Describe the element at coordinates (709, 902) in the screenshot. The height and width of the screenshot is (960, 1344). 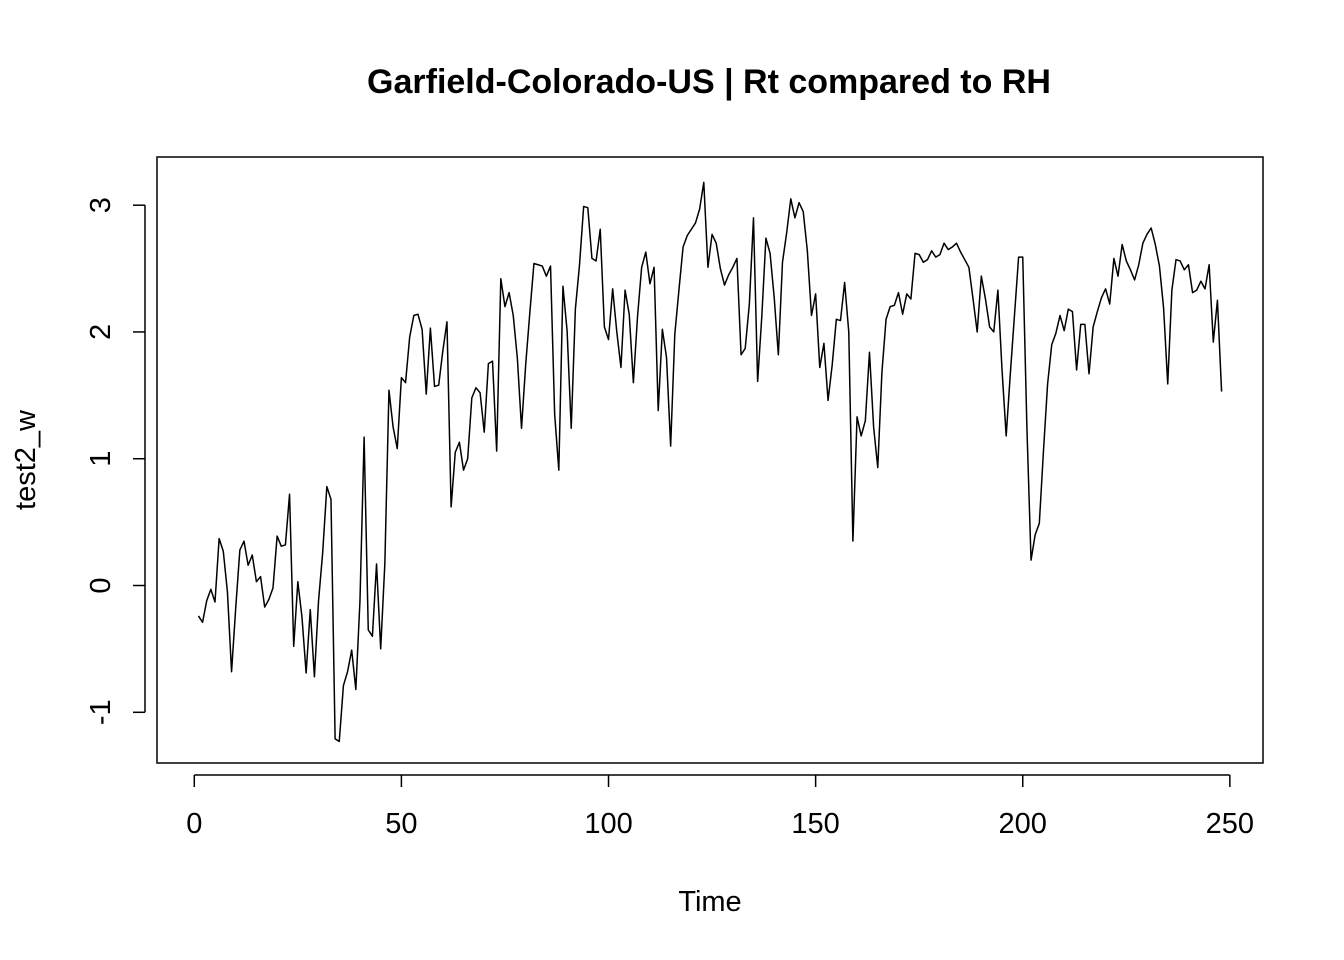
I see `x-axis-label: Time` at that location.